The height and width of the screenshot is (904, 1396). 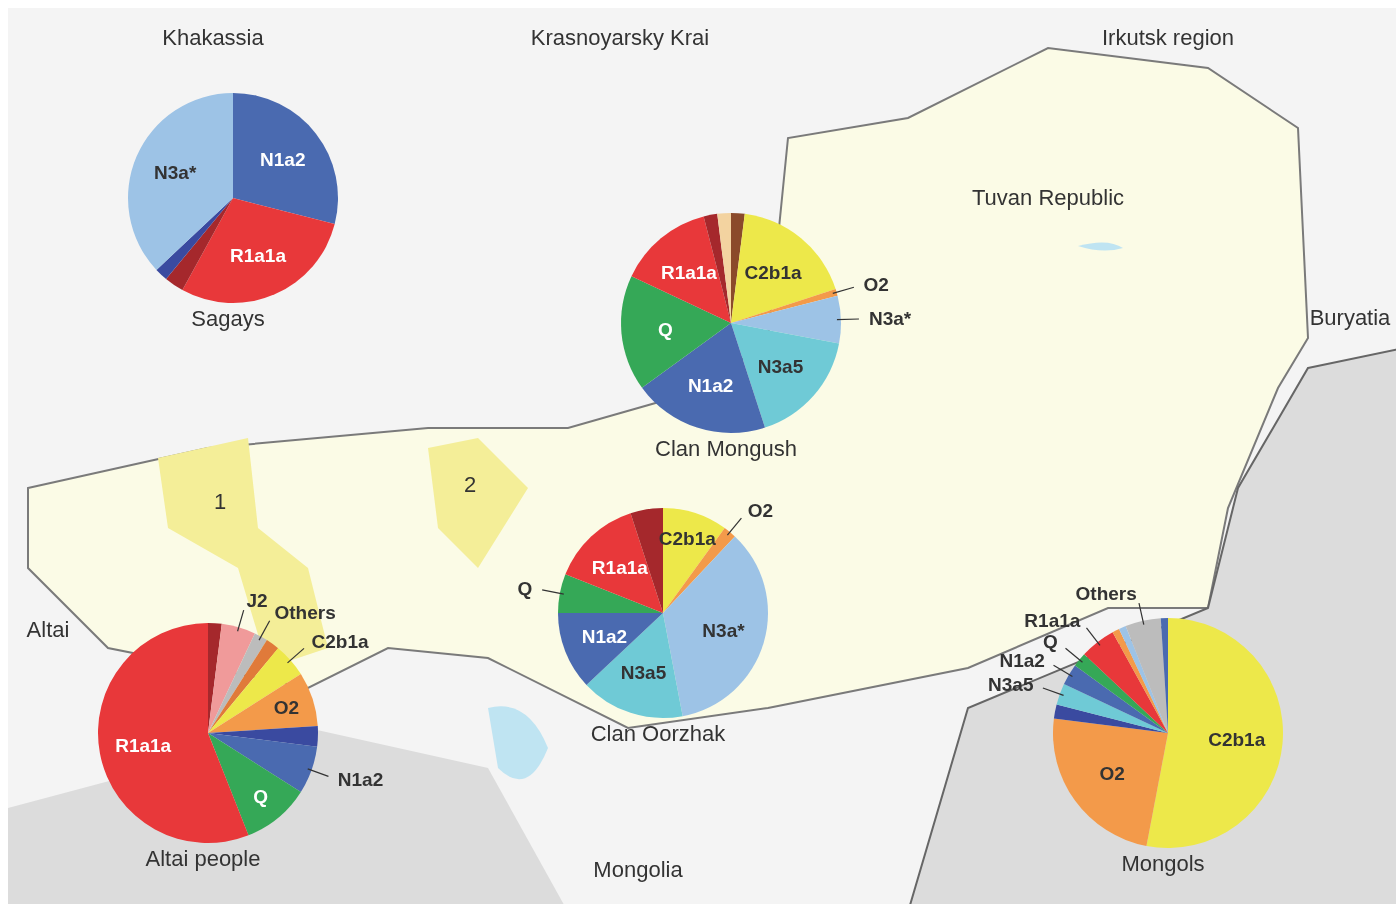 What do you see at coordinates (257, 600) in the screenshot?
I see `slice-label: J2` at bounding box center [257, 600].